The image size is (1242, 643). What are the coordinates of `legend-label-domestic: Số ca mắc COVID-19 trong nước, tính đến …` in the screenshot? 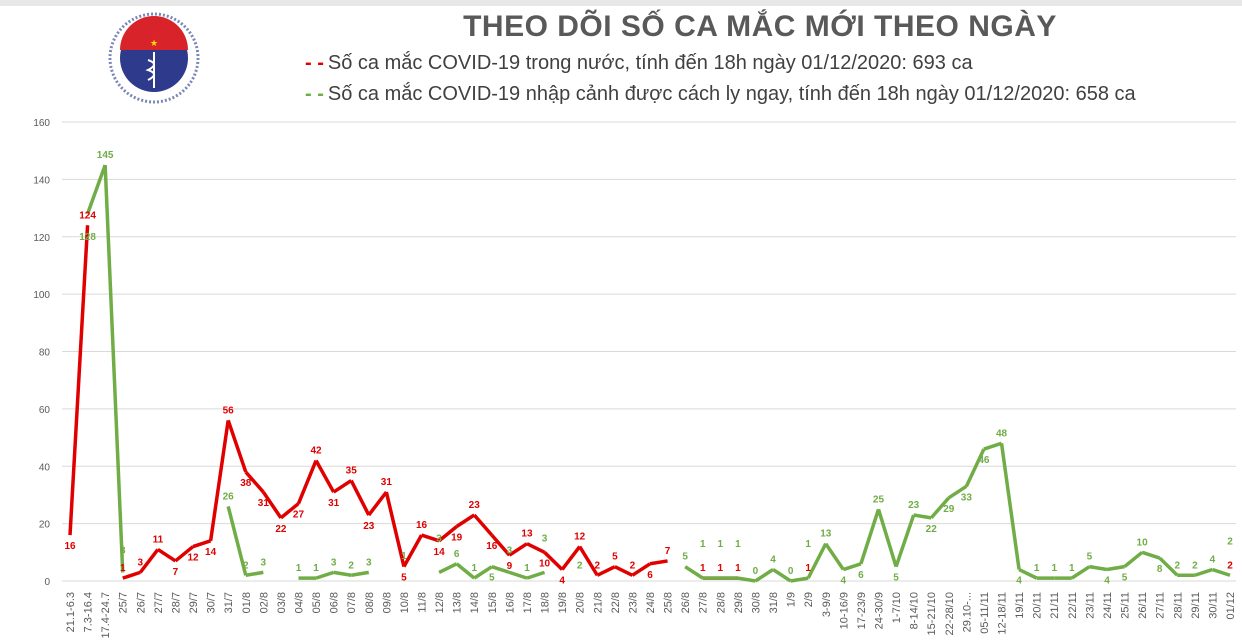 It's located at (650, 63).